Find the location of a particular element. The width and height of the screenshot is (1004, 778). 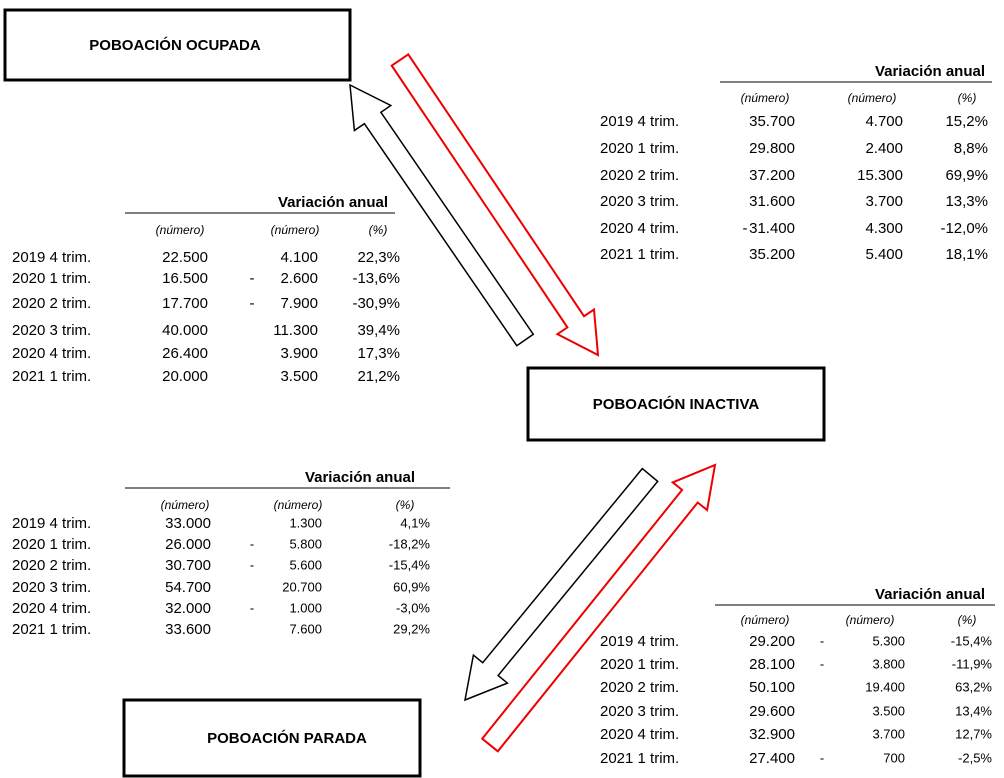

percent: -2,5% is located at coordinates (975, 757).